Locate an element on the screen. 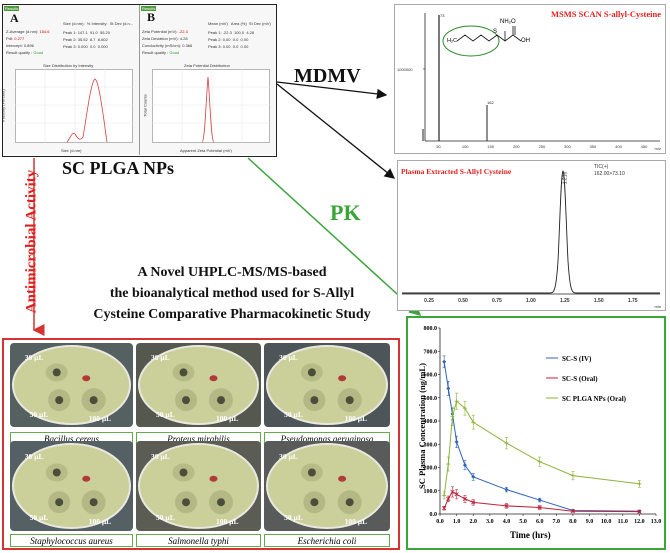  molecule-h2c: H₂C is located at coordinates (452, 41).